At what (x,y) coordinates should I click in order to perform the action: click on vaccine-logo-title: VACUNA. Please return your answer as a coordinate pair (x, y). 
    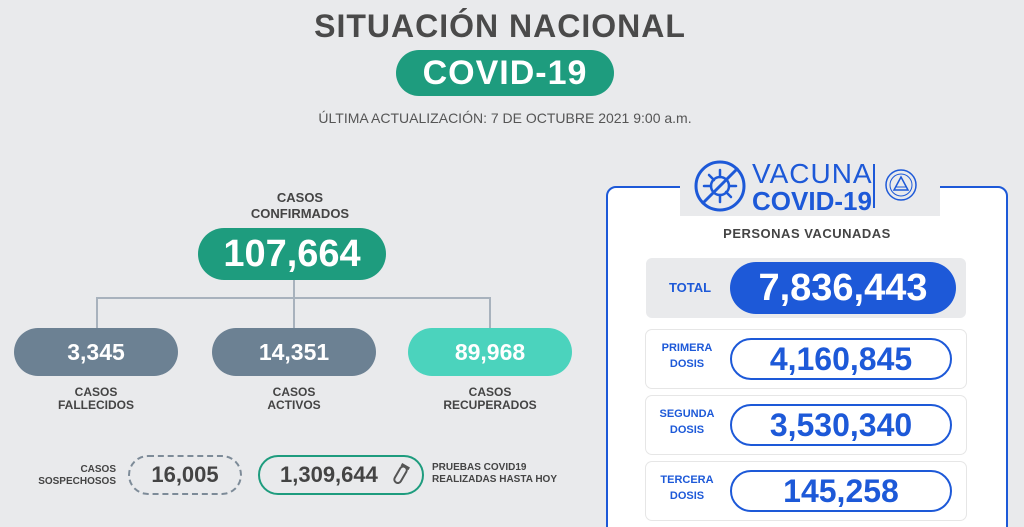
    Looking at the image, I should click on (812, 173).